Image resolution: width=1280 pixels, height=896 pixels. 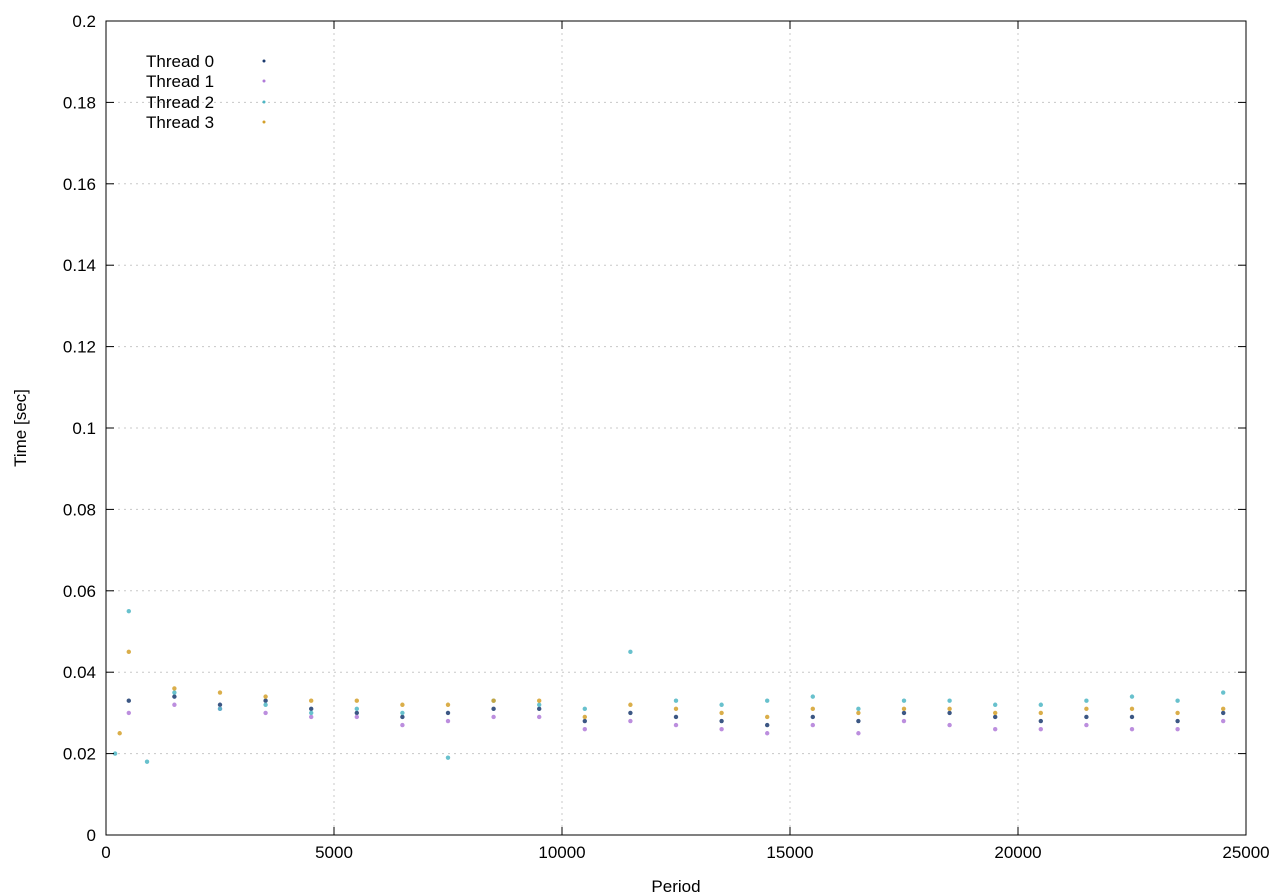 What do you see at coordinates (334, 852) in the screenshot?
I see `x-tick-label: 5000` at bounding box center [334, 852].